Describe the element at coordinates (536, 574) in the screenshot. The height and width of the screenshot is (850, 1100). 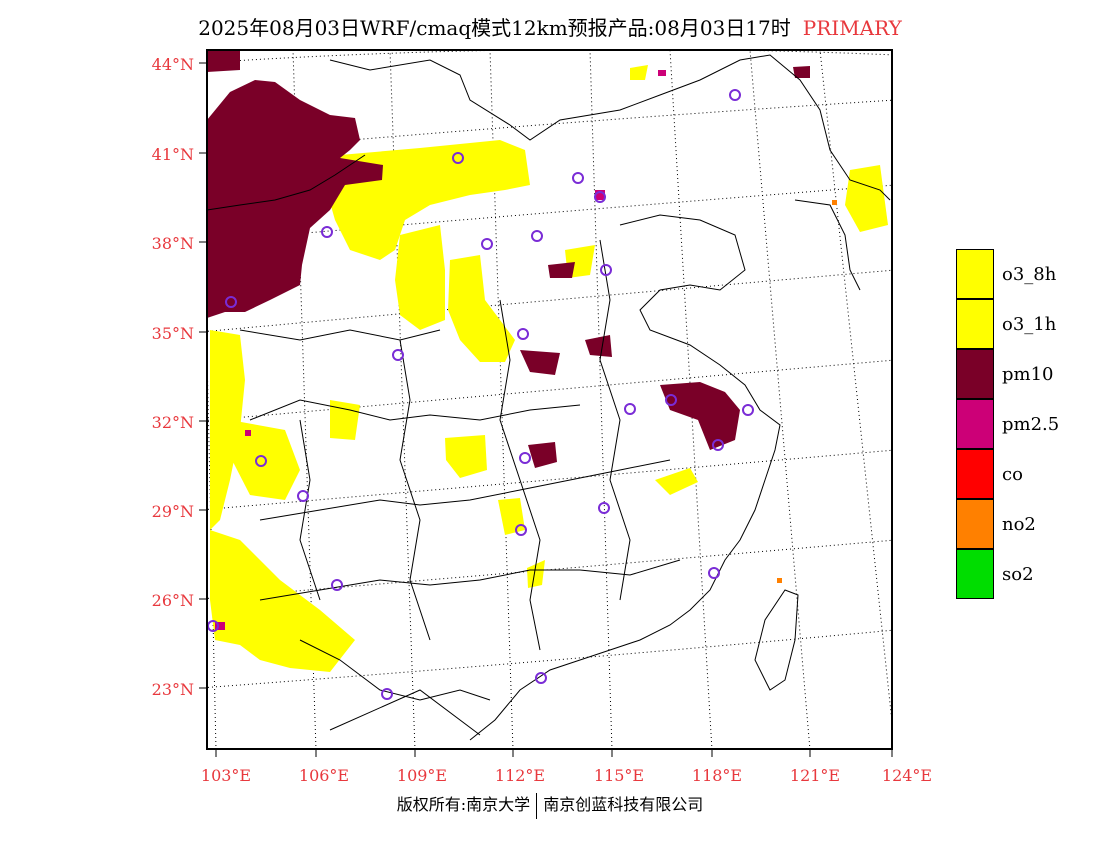
I see `o3-region-south` at that location.